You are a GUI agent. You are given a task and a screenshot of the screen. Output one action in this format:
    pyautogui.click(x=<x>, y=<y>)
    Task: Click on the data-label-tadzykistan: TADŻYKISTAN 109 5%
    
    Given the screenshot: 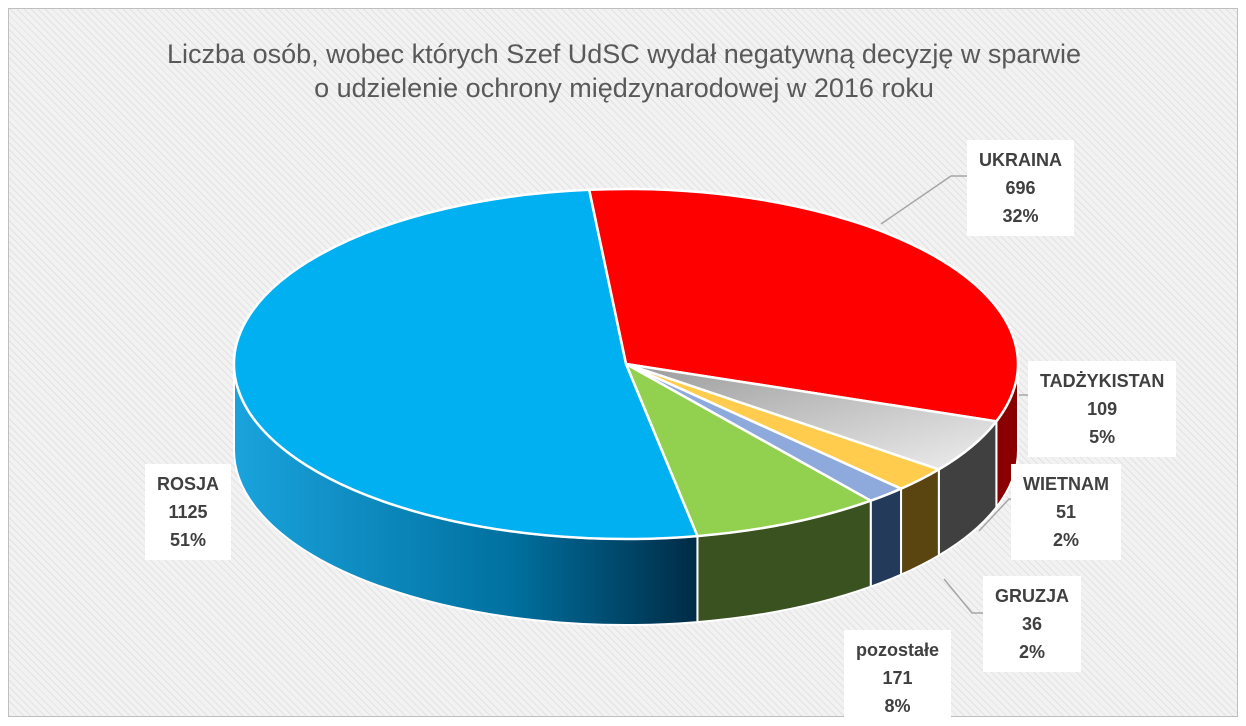 What is the action you would take?
    pyautogui.click(x=1102, y=409)
    